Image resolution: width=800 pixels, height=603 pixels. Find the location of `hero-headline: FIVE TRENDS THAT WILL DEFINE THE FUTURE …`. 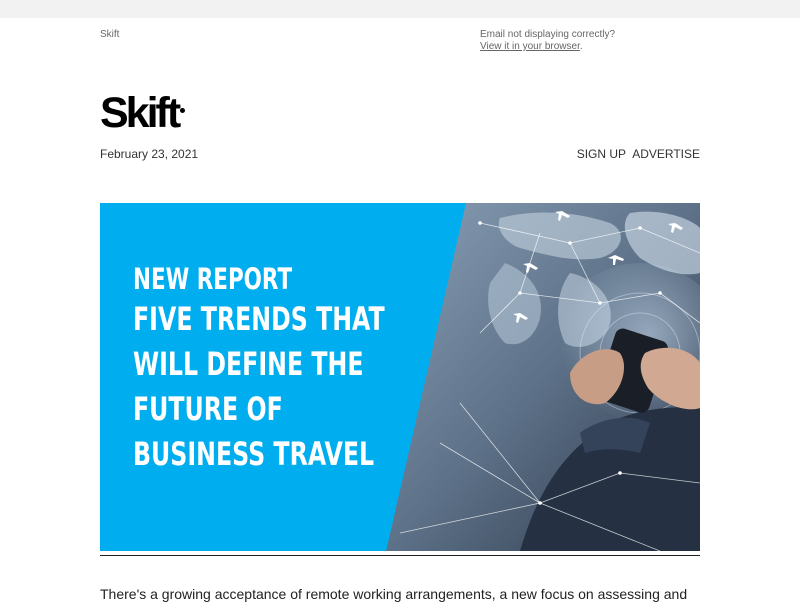

hero-headline: FIVE TRENDS THAT WILL DEFINE THE FUTURE … is located at coordinates (259, 386).